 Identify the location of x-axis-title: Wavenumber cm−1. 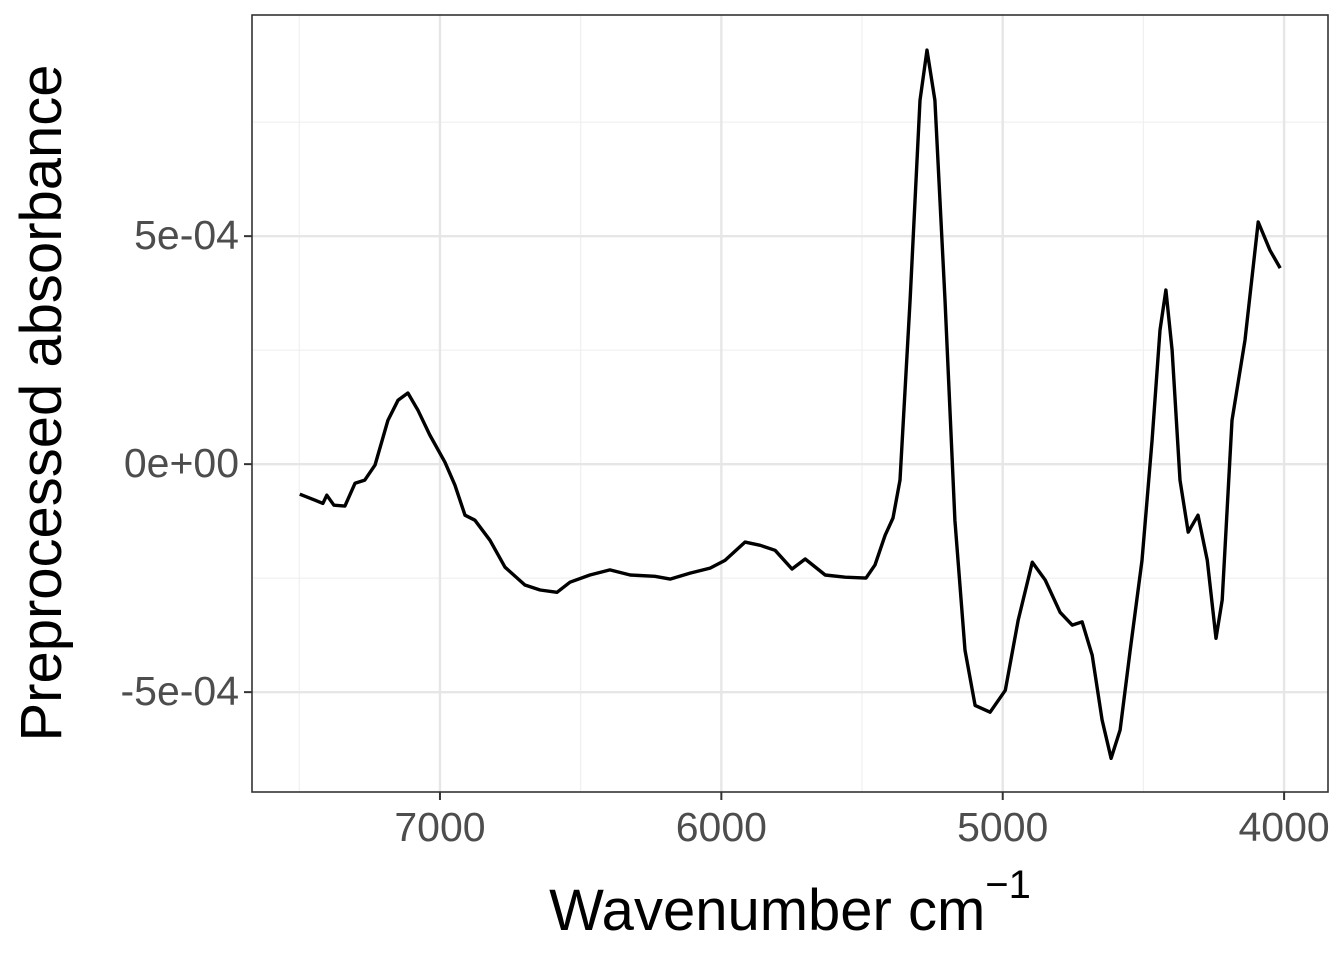
(790, 903).